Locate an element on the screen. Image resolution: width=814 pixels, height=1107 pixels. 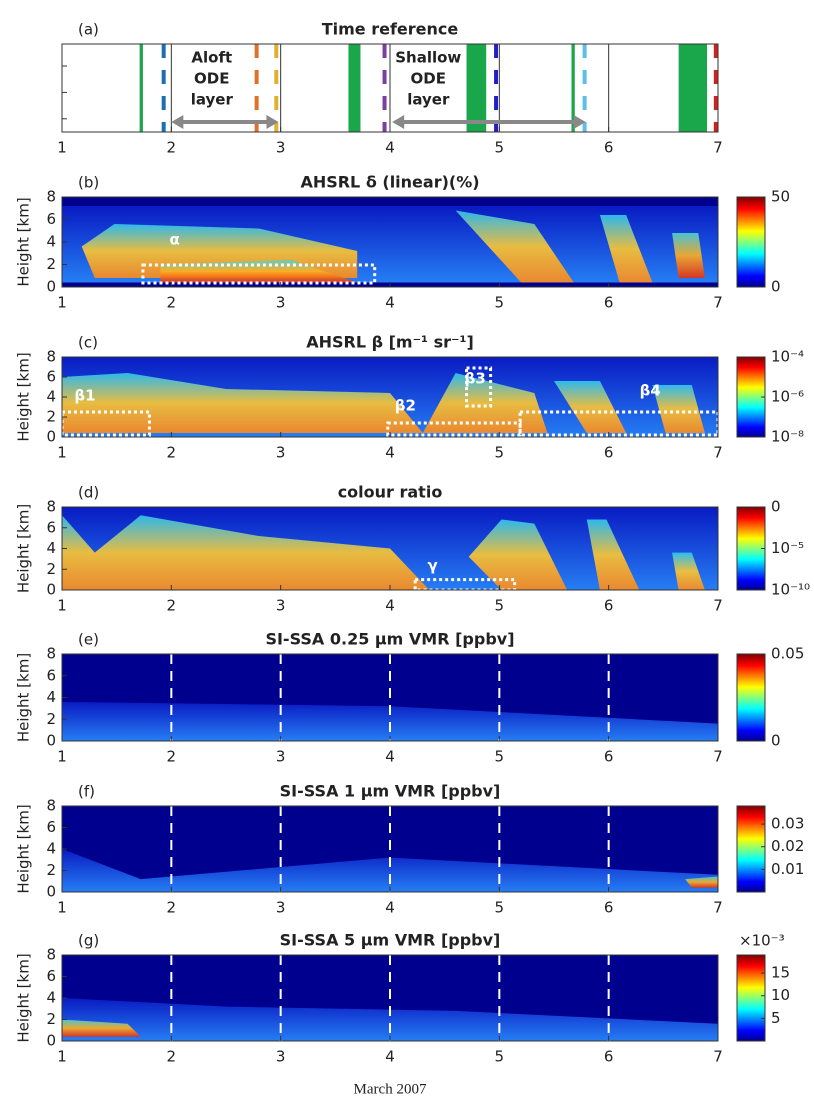
colorbar-tick-label: 5 is located at coordinates (776, 1018).